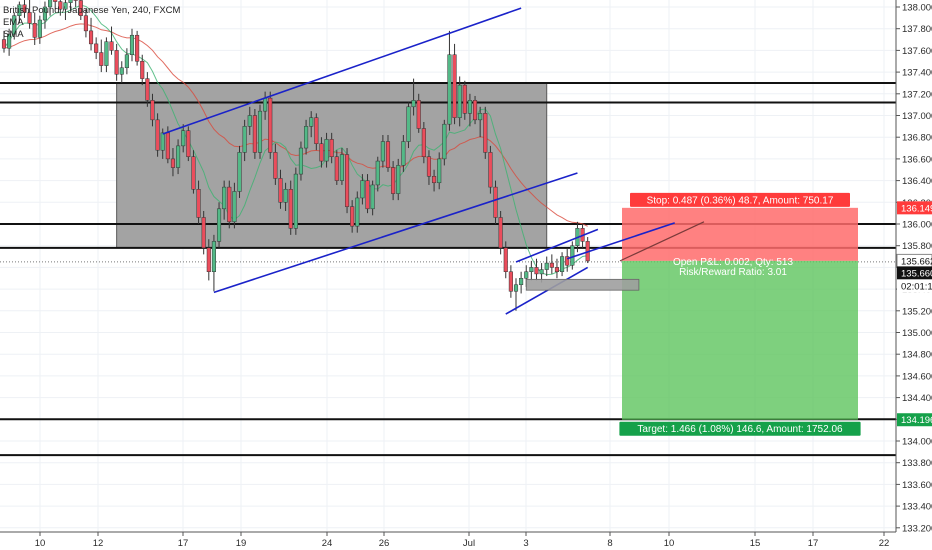 Image resolution: width=932 pixels, height=550 pixels. Describe the element at coordinates (448, 540) in the screenshot. I see `time-axis: 10 12 17 19 24 26 Jul 3 8 10 15 17 22` at that location.